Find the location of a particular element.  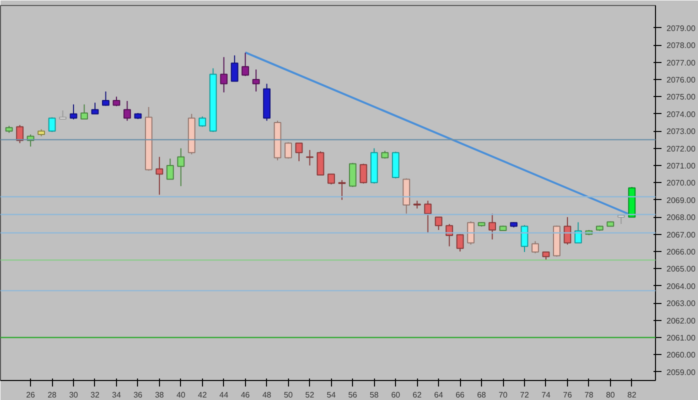

y-tick-label: 2067.00 is located at coordinates (681, 235).